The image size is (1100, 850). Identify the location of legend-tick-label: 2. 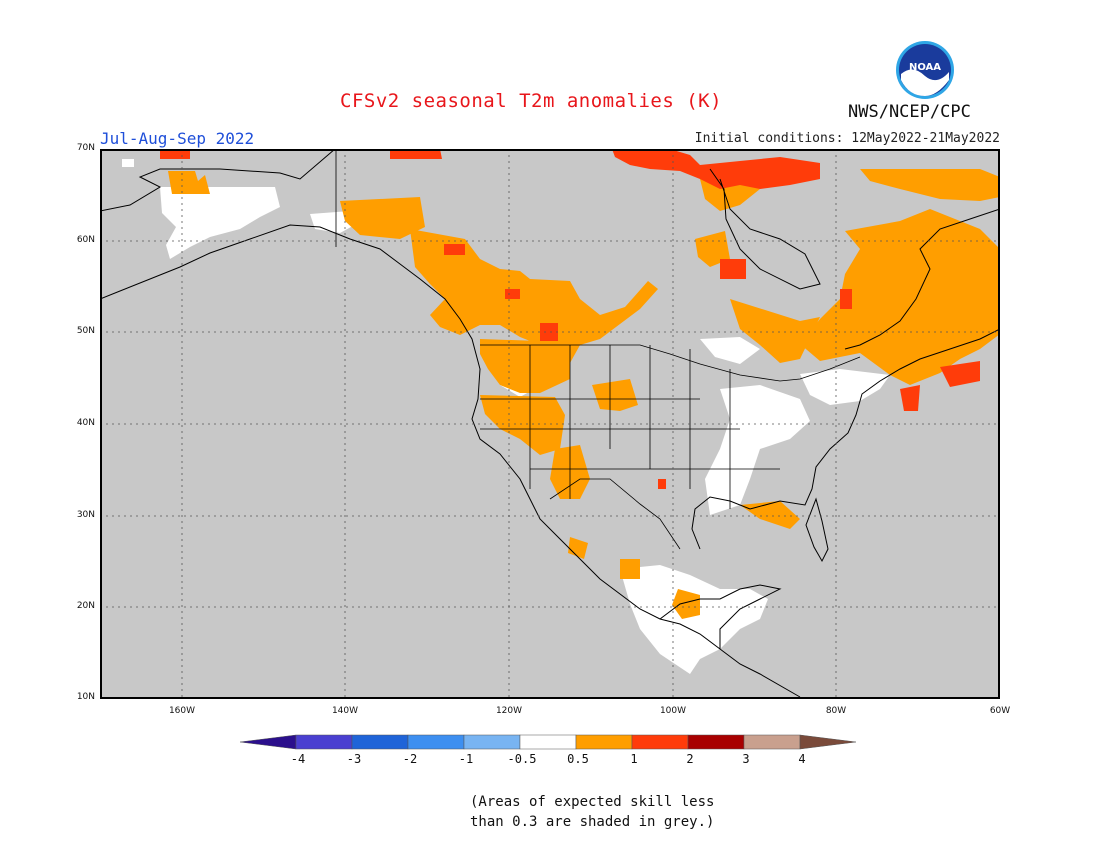
(690, 759).